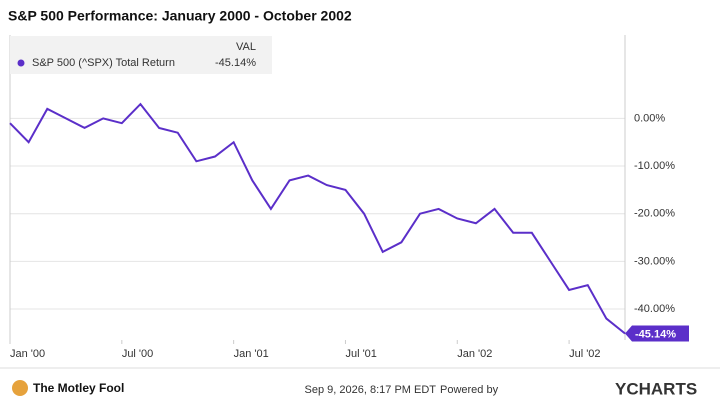 This screenshot has height=409, width=720. What do you see at coordinates (20, 388) in the screenshot?
I see `logo-icon` at bounding box center [20, 388].